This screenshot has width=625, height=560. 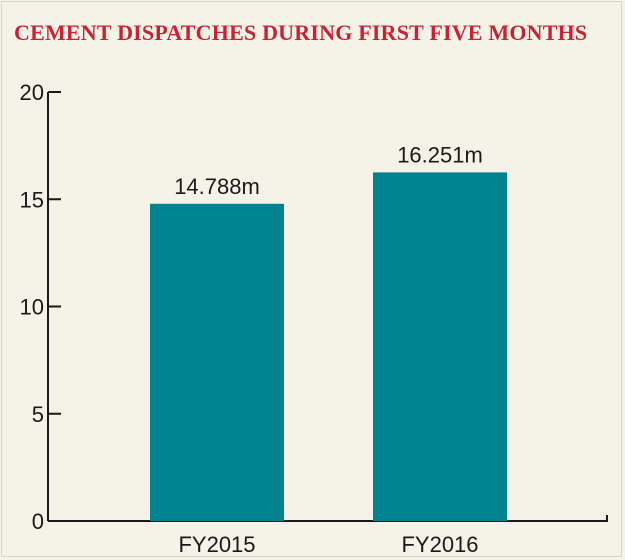 I want to click on data-label-fy2015: 14.788m, so click(x=217, y=186).